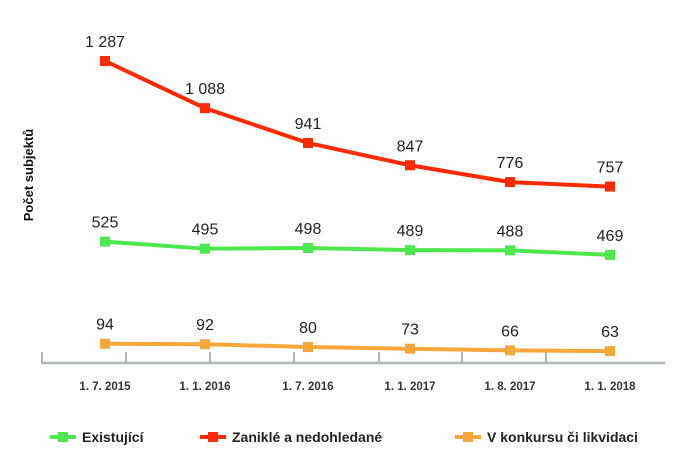 This screenshot has width=680, height=476. What do you see at coordinates (308, 229) in the screenshot?
I see `data-label: 498` at bounding box center [308, 229].